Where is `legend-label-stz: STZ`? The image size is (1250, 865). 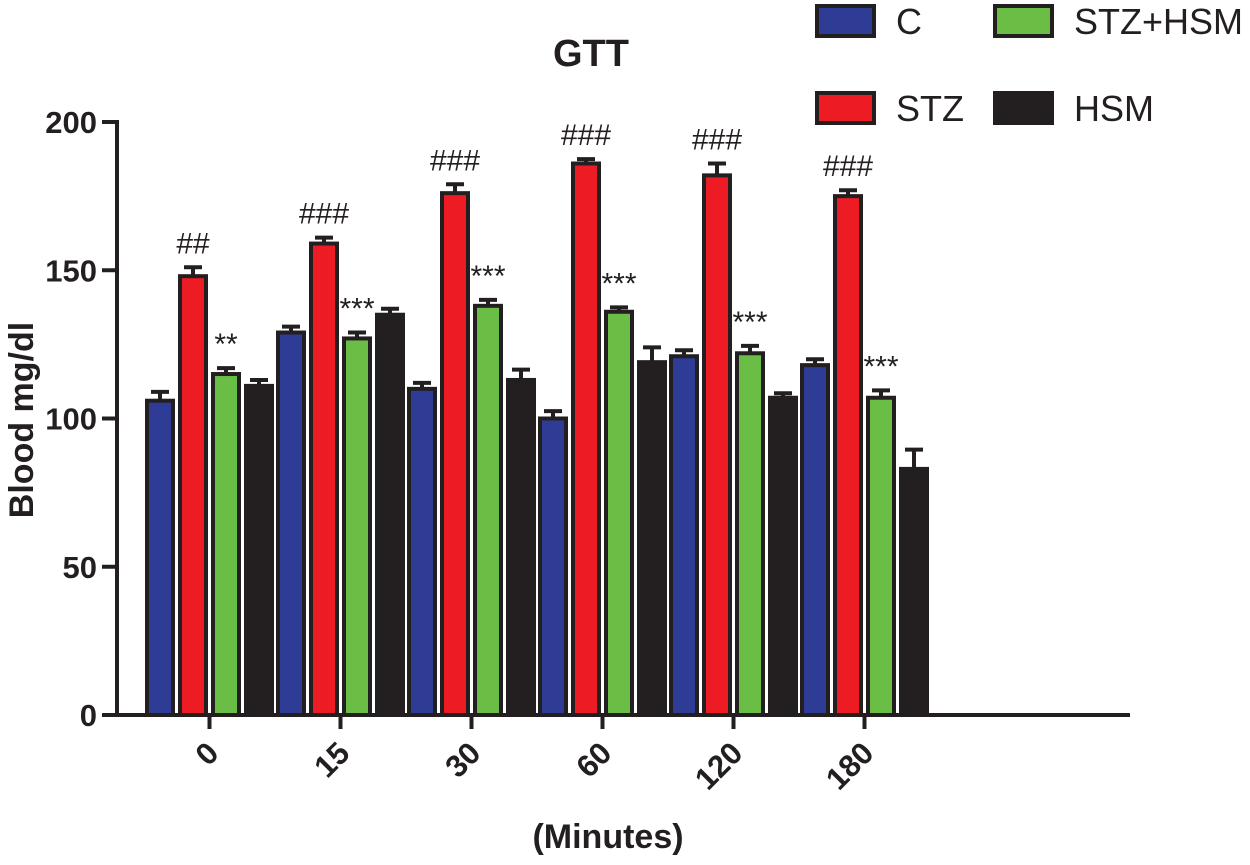 legend-label-stz: STZ is located at coordinates (930, 108).